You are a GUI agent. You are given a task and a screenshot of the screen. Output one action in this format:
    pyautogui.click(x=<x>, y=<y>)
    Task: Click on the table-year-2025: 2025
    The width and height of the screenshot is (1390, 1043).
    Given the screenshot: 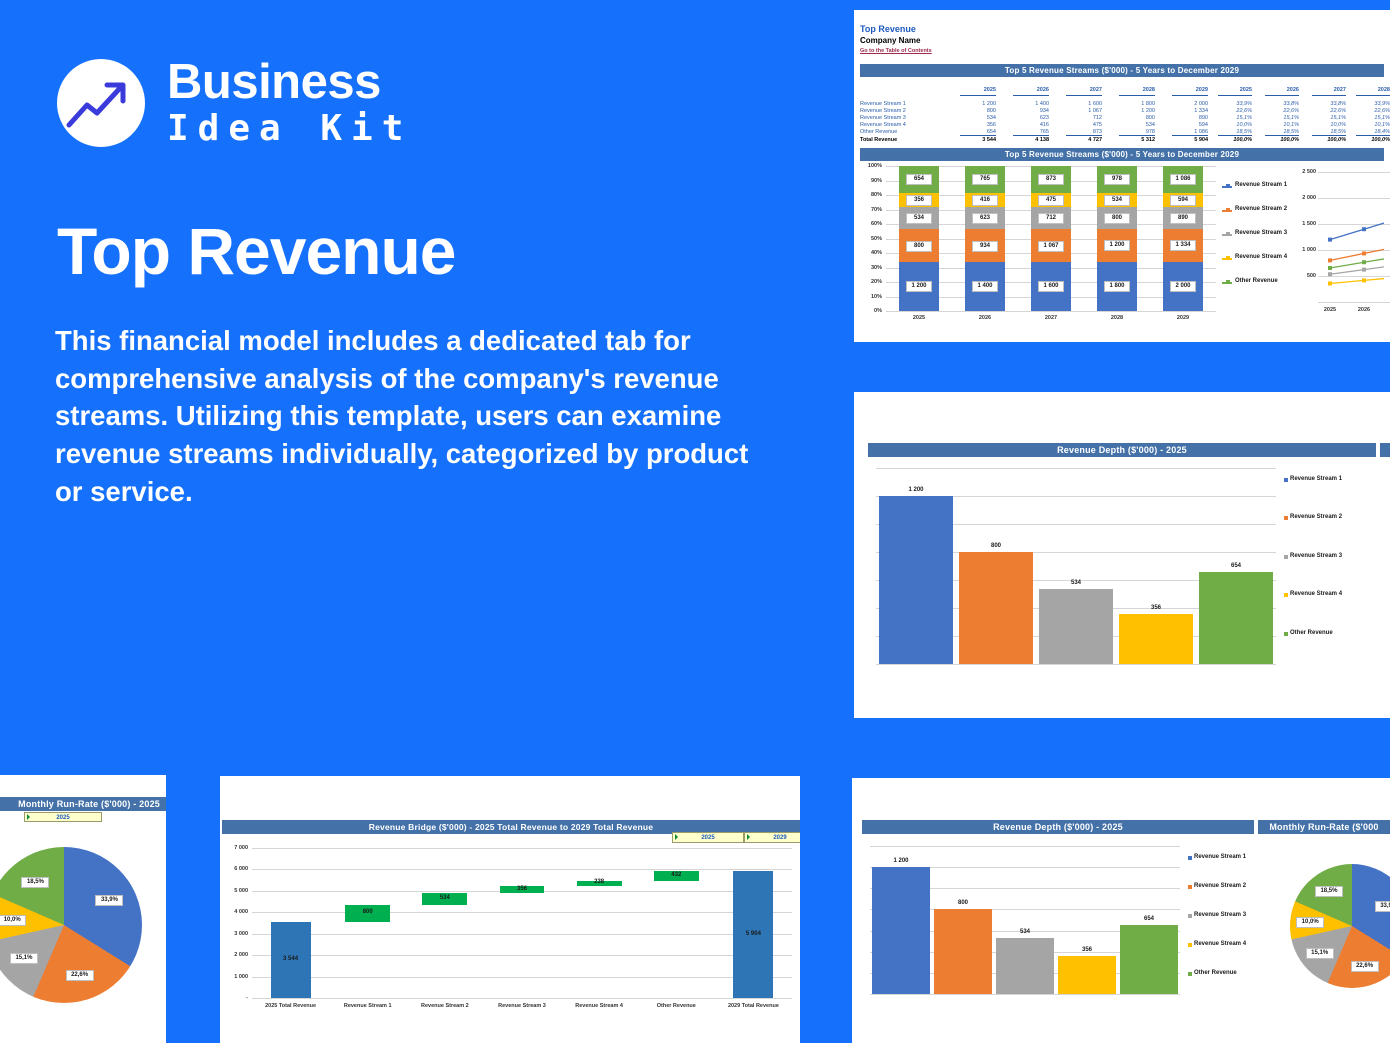 What is the action you would take?
    pyautogui.click(x=989, y=90)
    